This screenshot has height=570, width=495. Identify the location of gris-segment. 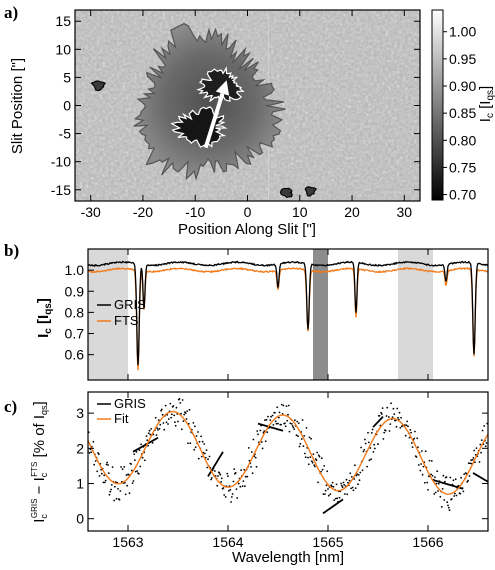
(448, 484).